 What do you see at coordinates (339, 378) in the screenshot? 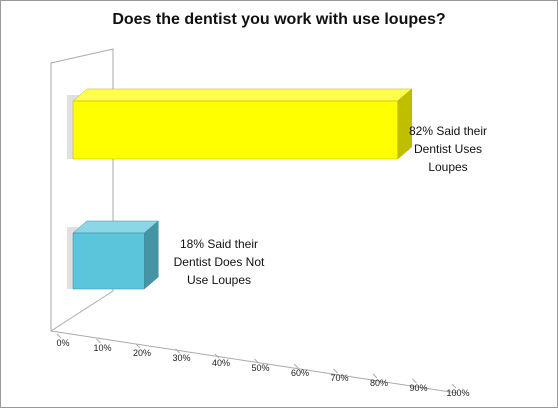
I see `x-tick-label: 70%` at bounding box center [339, 378].